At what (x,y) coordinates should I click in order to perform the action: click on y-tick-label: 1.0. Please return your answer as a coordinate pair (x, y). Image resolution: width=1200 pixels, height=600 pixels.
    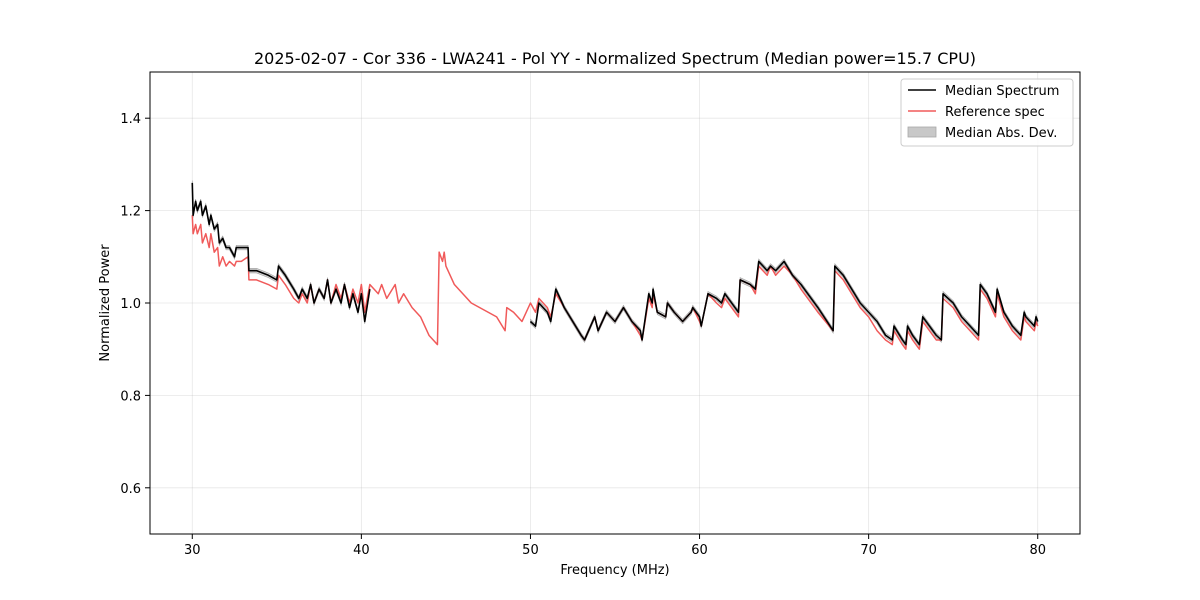
    Looking at the image, I should click on (130, 304).